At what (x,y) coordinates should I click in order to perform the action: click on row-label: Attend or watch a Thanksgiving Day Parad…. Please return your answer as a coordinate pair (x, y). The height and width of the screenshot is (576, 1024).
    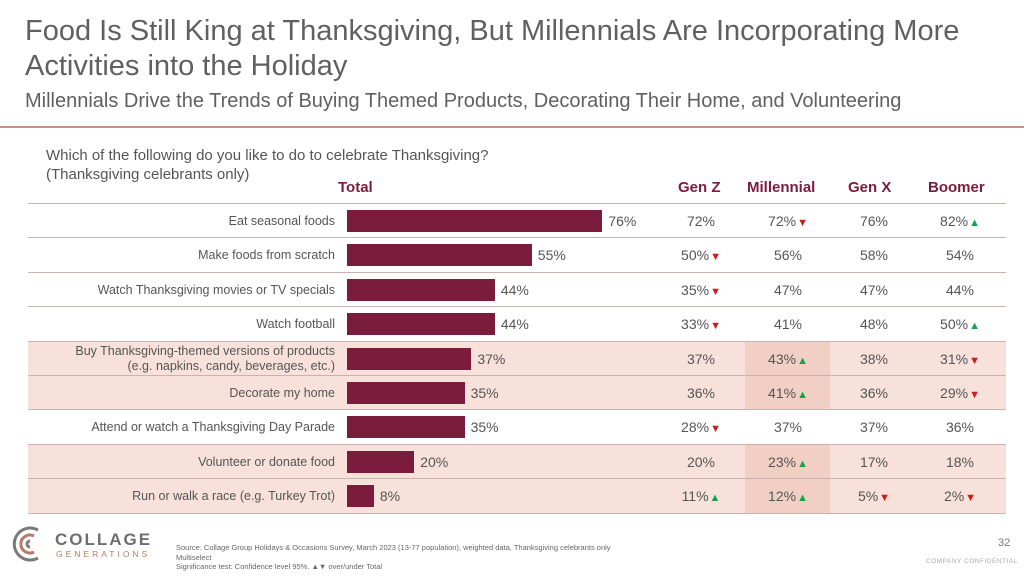
    Looking at the image, I should click on (181, 427).